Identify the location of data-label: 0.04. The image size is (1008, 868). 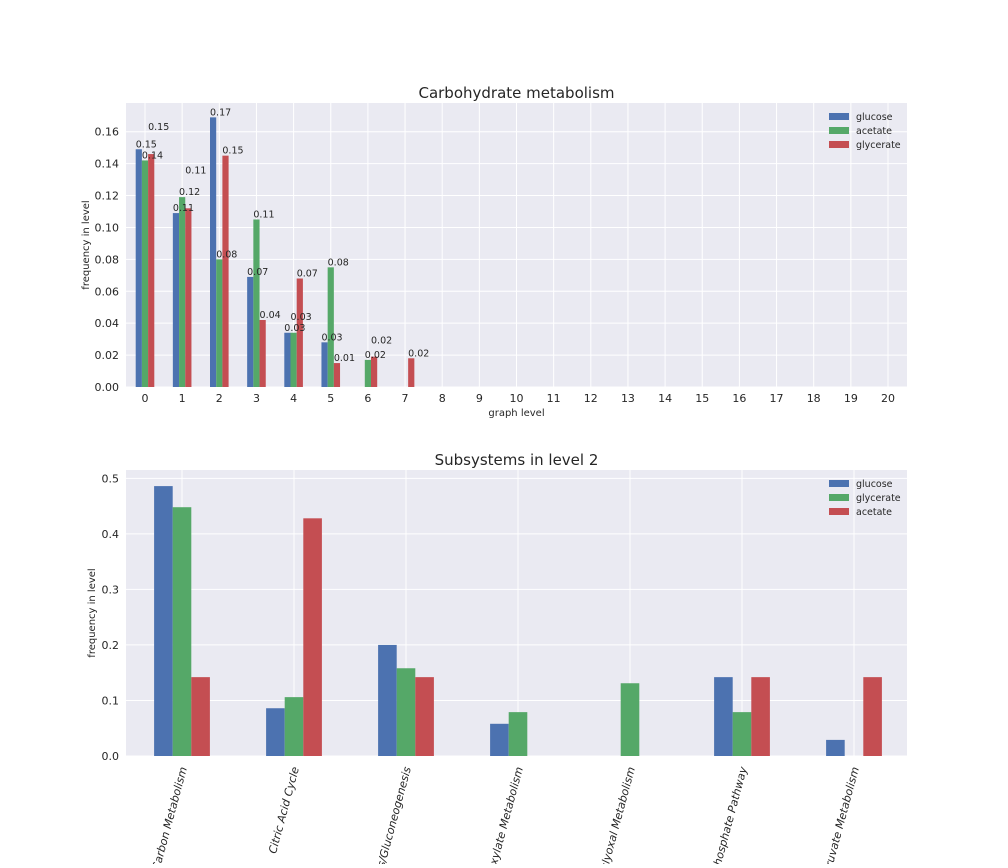
(270, 315).